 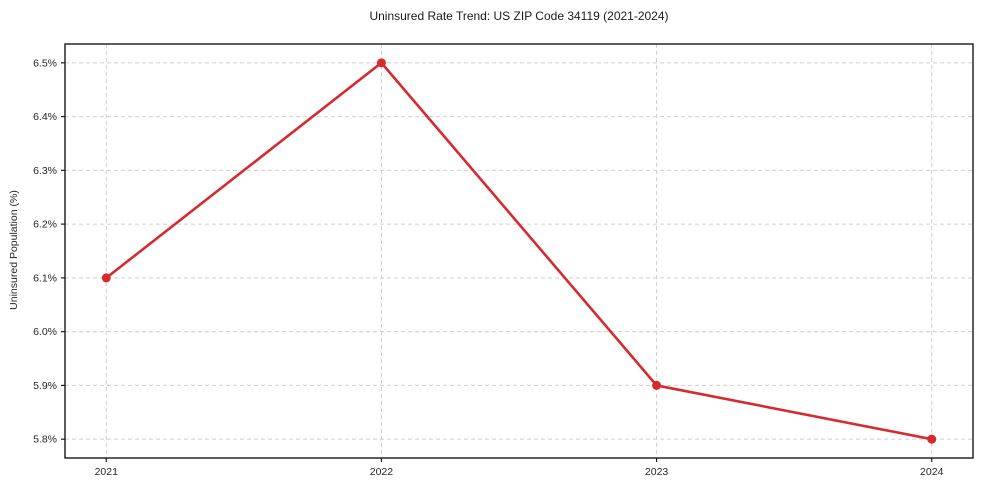 What do you see at coordinates (45, 440) in the screenshot?
I see `y-tick-label: 5.8%` at bounding box center [45, 440].